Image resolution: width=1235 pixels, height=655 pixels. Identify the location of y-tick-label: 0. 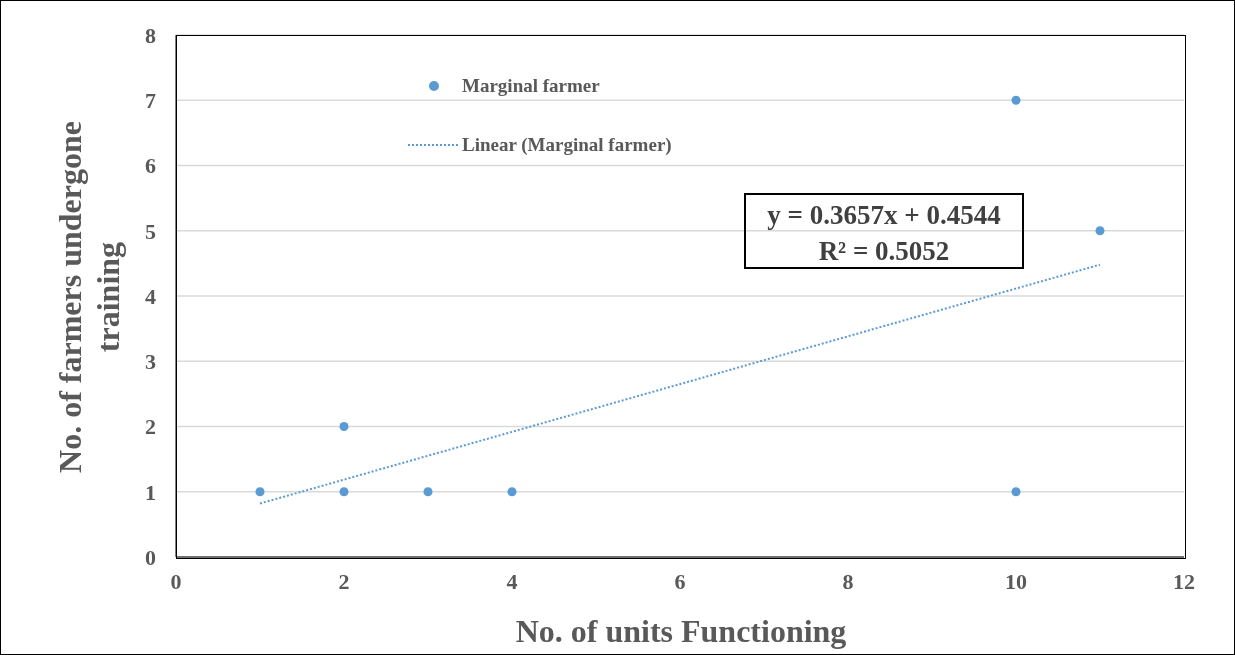
(150, 557).